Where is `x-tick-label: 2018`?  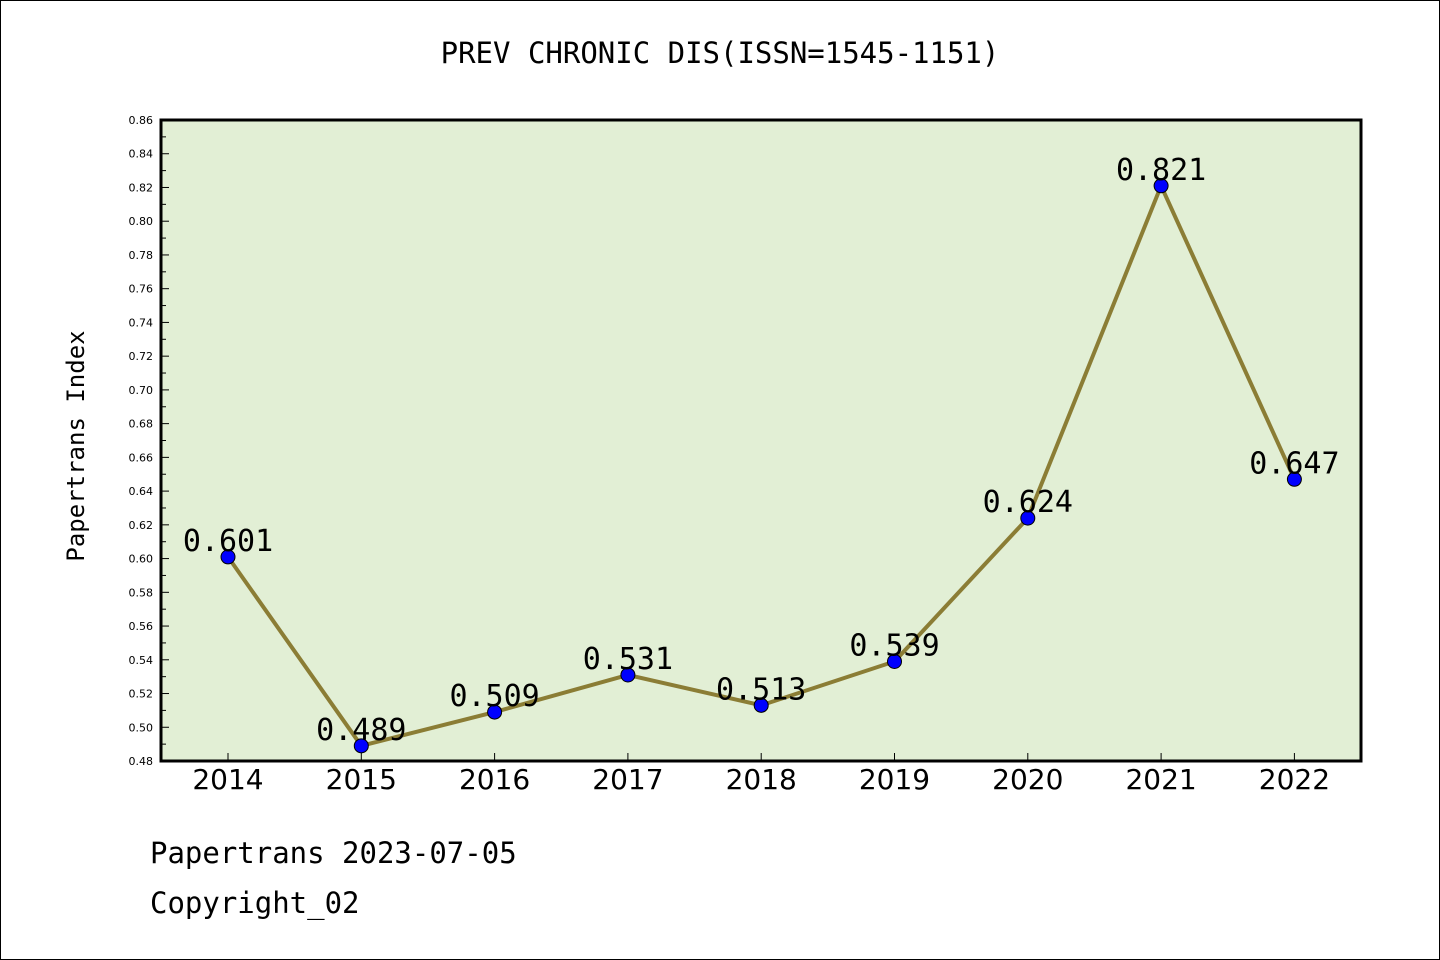 x-tick-label: 2018 is located at coordinates (761, 779).